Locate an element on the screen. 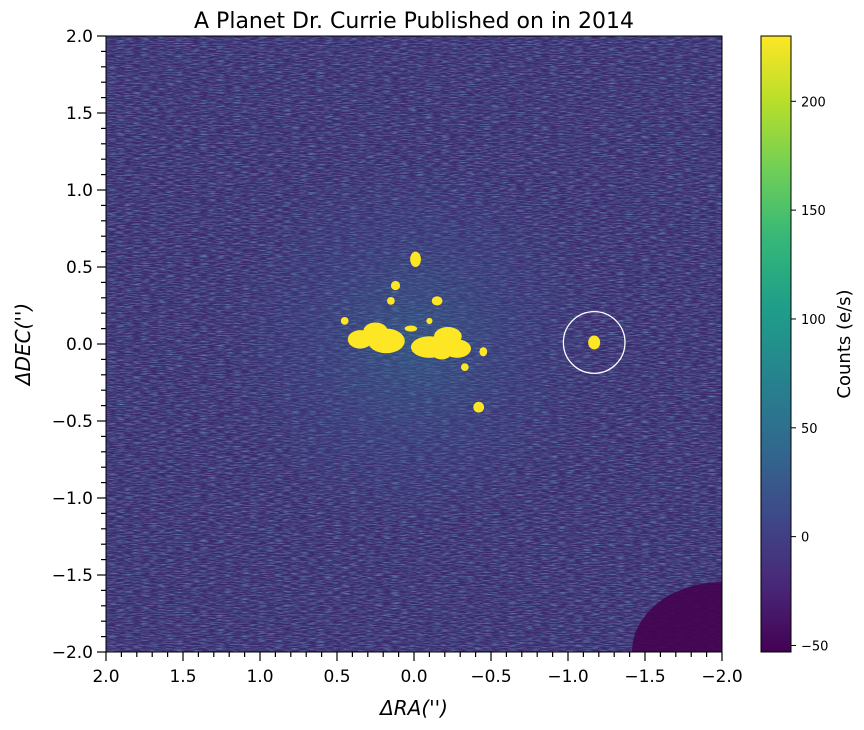 Image resolution: width=864 pixels, height=730 pixels. x-tick-label: 0.0 is located at coordinates (413, 677).